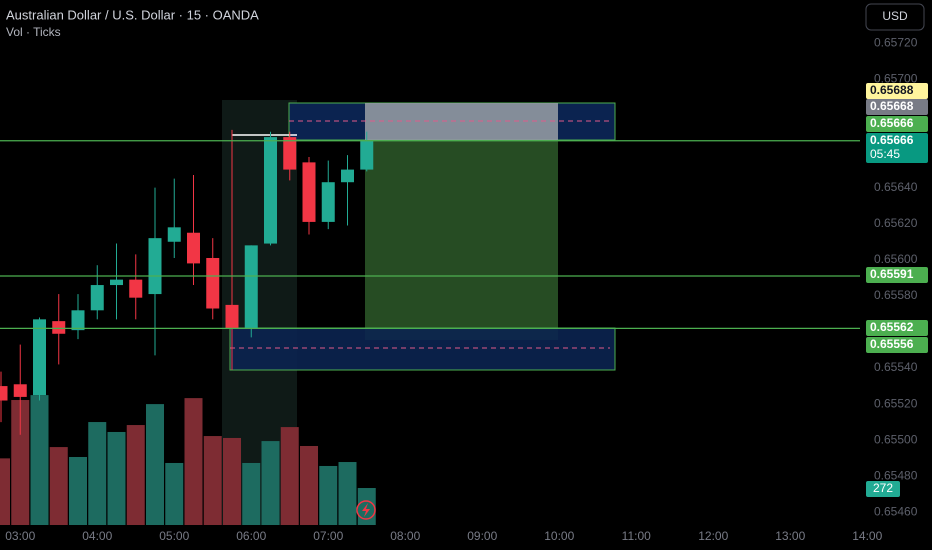 The width and height of the screenshot is (932, 550). What do you see at coordinates (97, 536) in the screenshot?
I see `x-tick-label: 04:00` at bounding box center [97, 536].